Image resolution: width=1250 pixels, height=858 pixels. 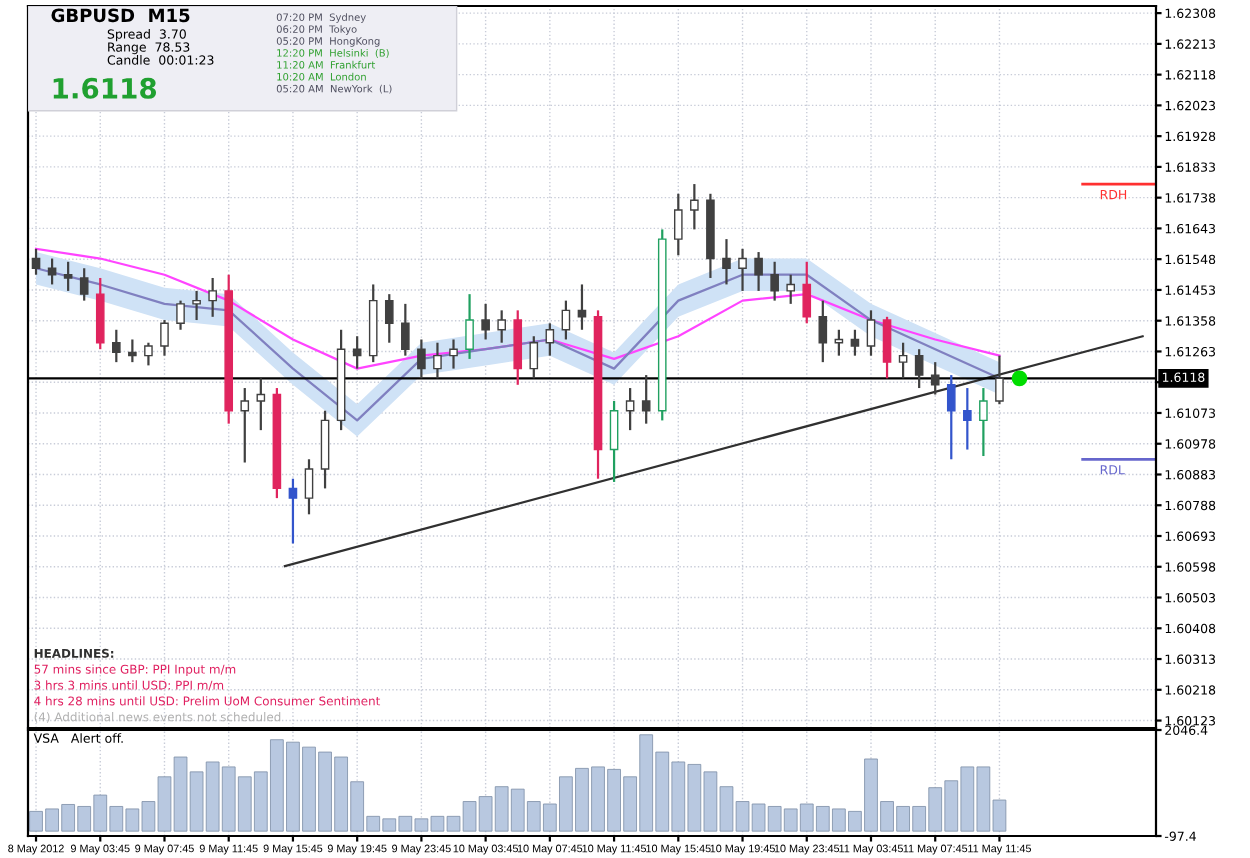 What do you see at coordinates (105, 88) in the screenshot?
I see `annotation: 1.6118` at bounding box center [105, 88].